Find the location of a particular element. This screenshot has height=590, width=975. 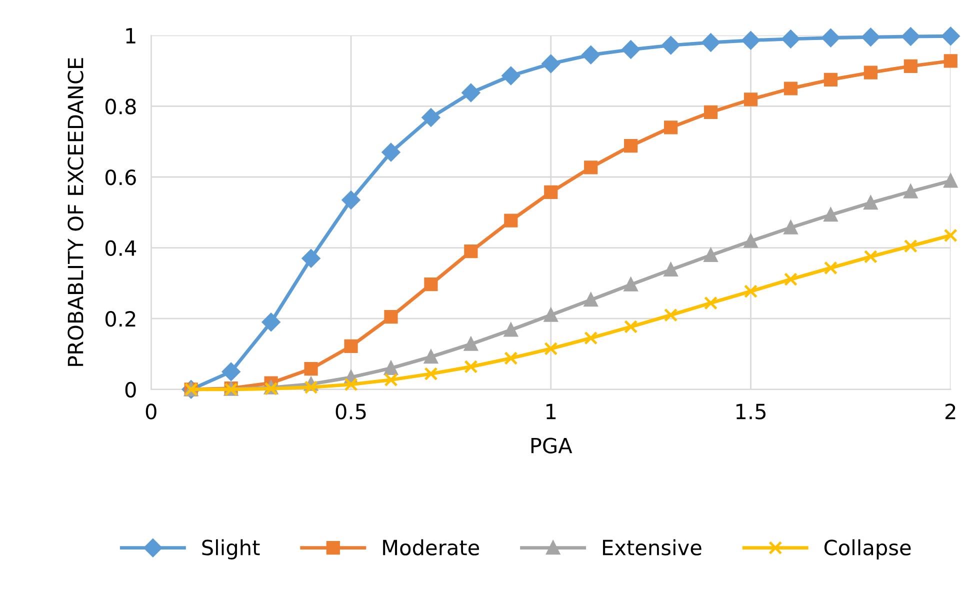

x-axis-title: PGA is located at coordinates (551, 446).